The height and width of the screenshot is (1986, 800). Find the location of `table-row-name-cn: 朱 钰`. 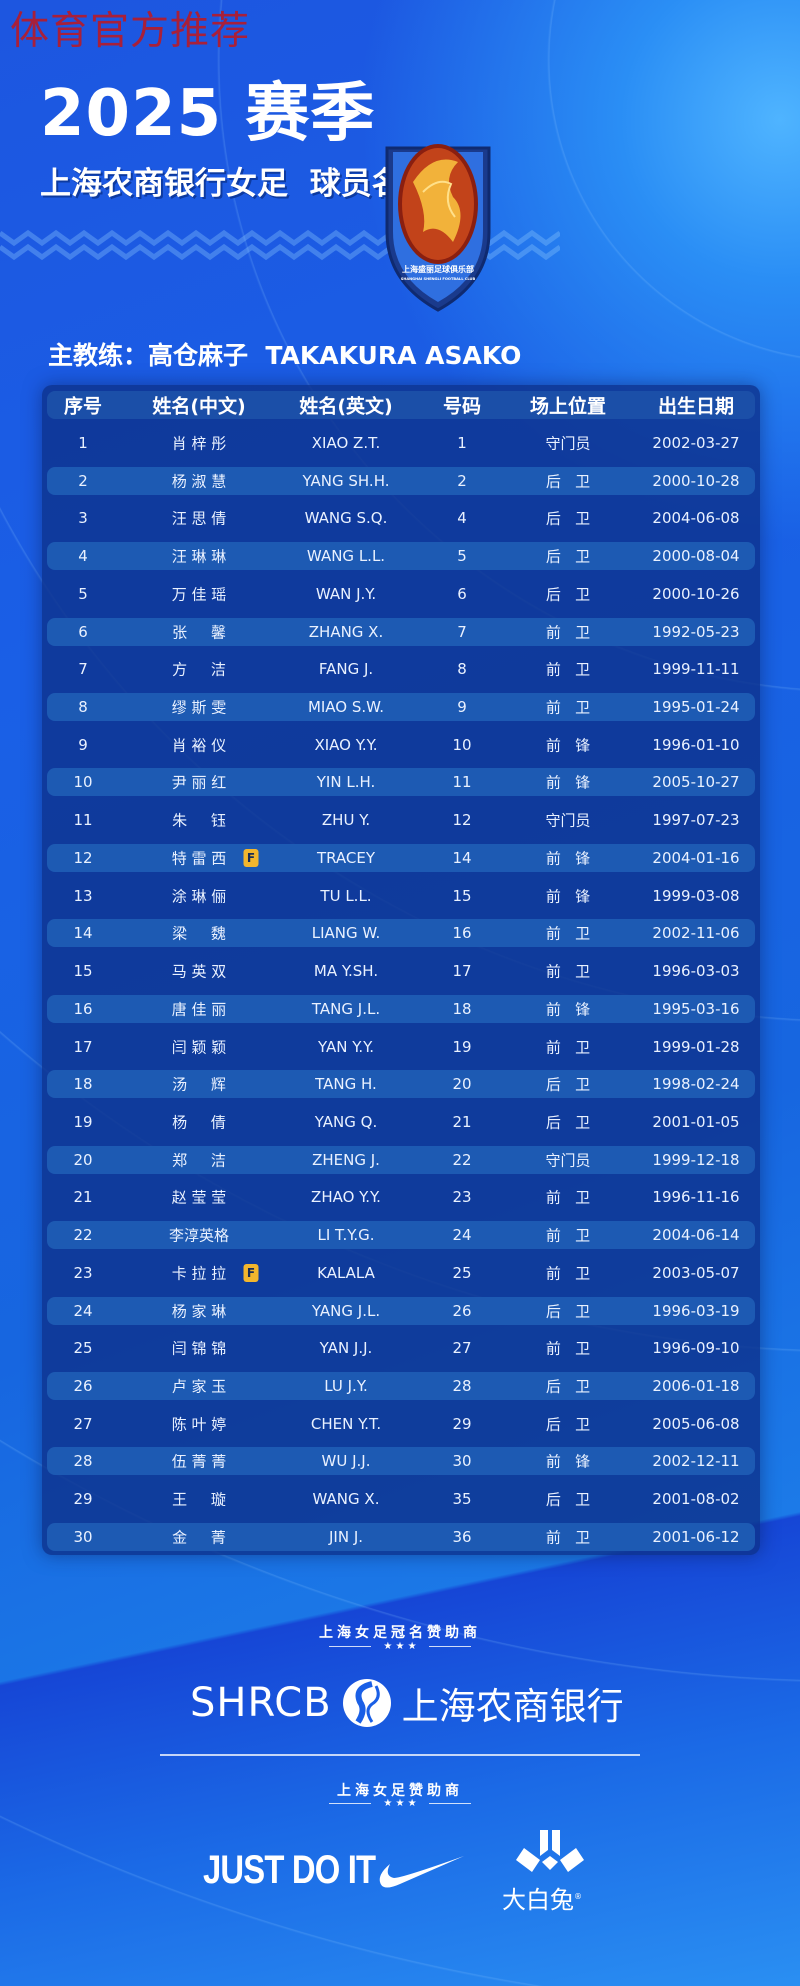

table-row-name-cn: 朱 钰 is located at coordinates (199, 820).